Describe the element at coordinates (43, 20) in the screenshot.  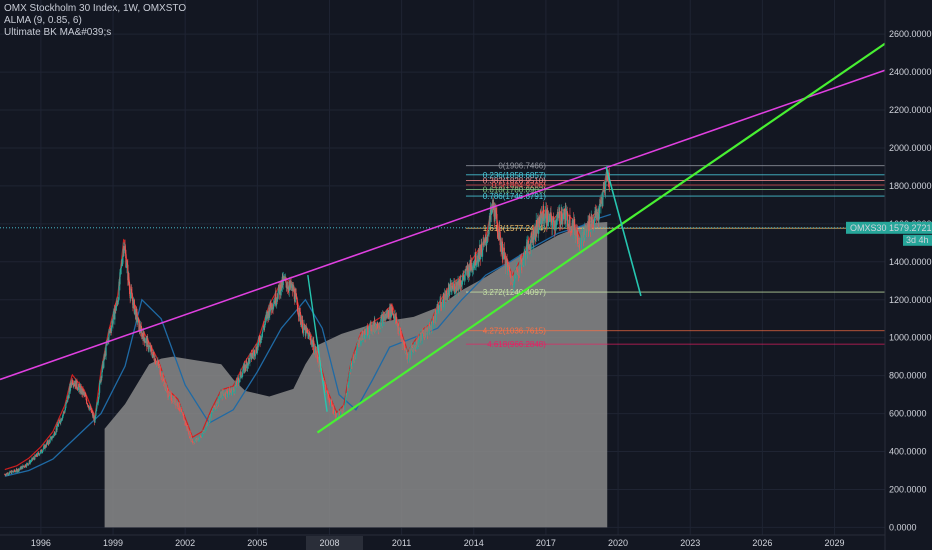
I see `legend-alma: ALMA (9, 0.85, 6)` at that location.